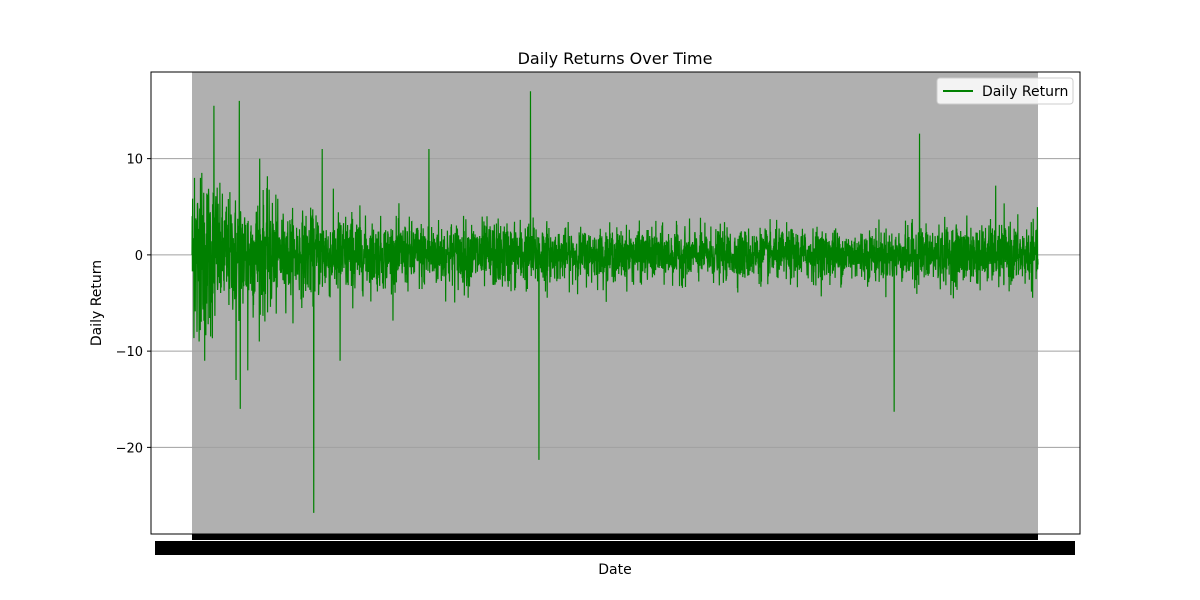 Image resolution: width=1200 pixels, height=600 pixels. Describe the element at coordinates (129, 352) in the screenshot. I see `y-tick-label: −10` at that location.